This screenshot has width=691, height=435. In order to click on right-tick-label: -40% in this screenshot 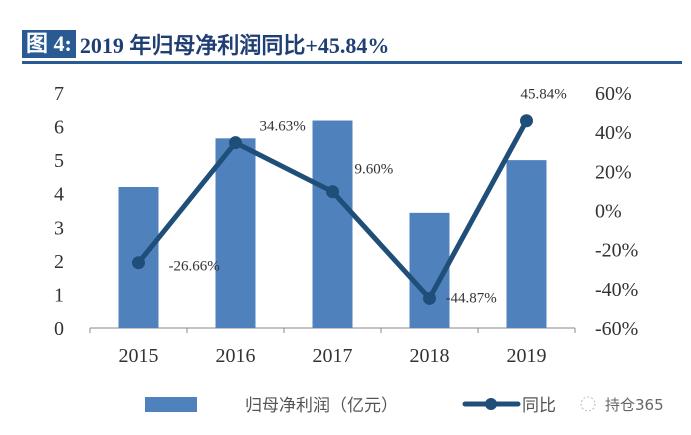, I will do `click(616, 290)`.